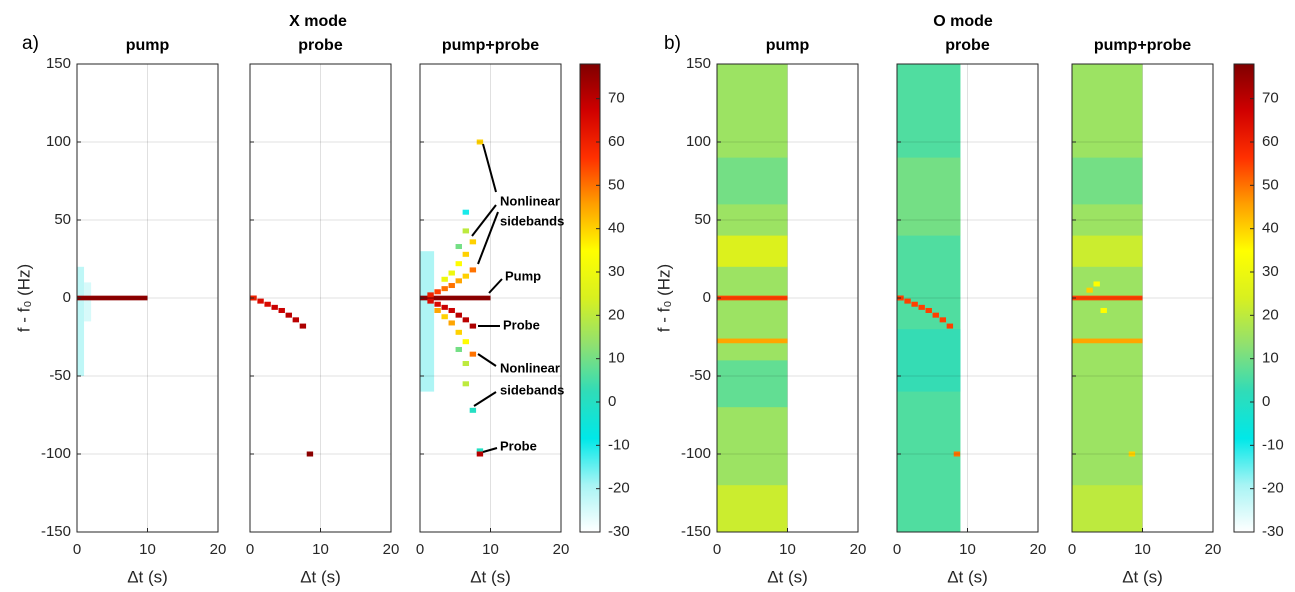  Describe the element at coordinates (672, 43) in the screenshot. I see `panel-label: b)` at that location.